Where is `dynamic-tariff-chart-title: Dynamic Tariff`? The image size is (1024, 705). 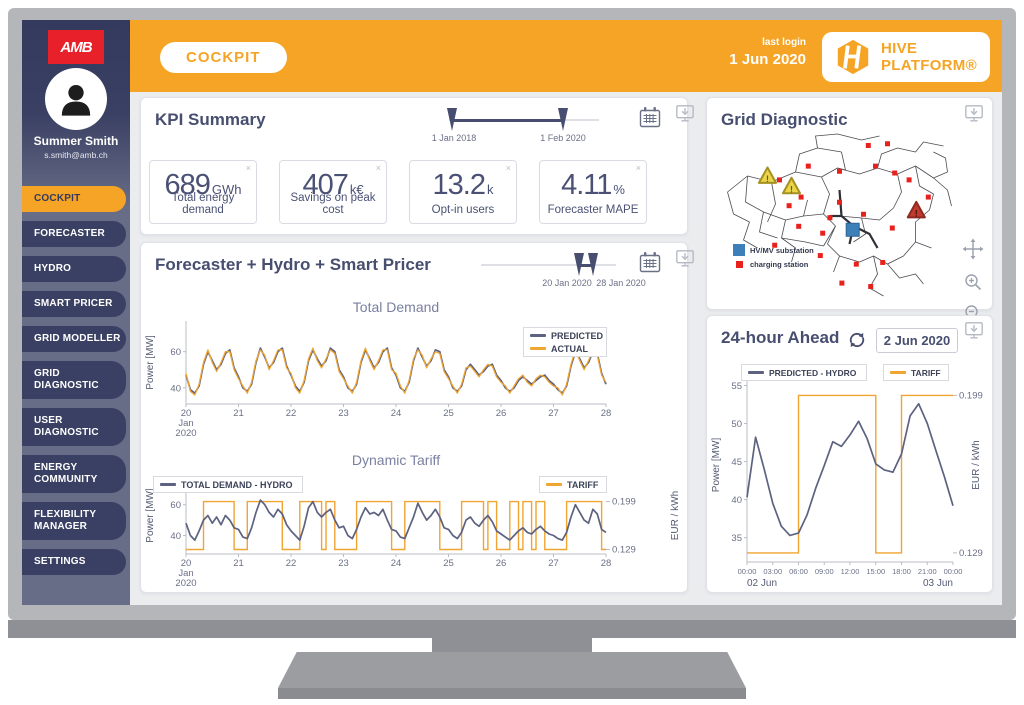
dynamic-tariff-chart-title: Dynamic Tariff is located at coordinates (396, 460).